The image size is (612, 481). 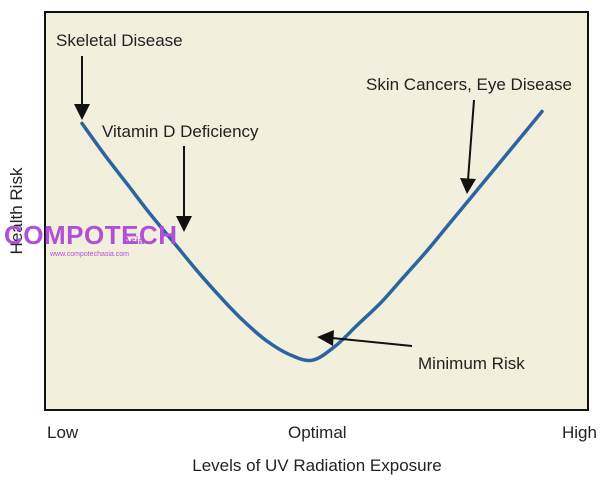 I want to click on watermark-suffix: Asia, so click(x=134, y=241).